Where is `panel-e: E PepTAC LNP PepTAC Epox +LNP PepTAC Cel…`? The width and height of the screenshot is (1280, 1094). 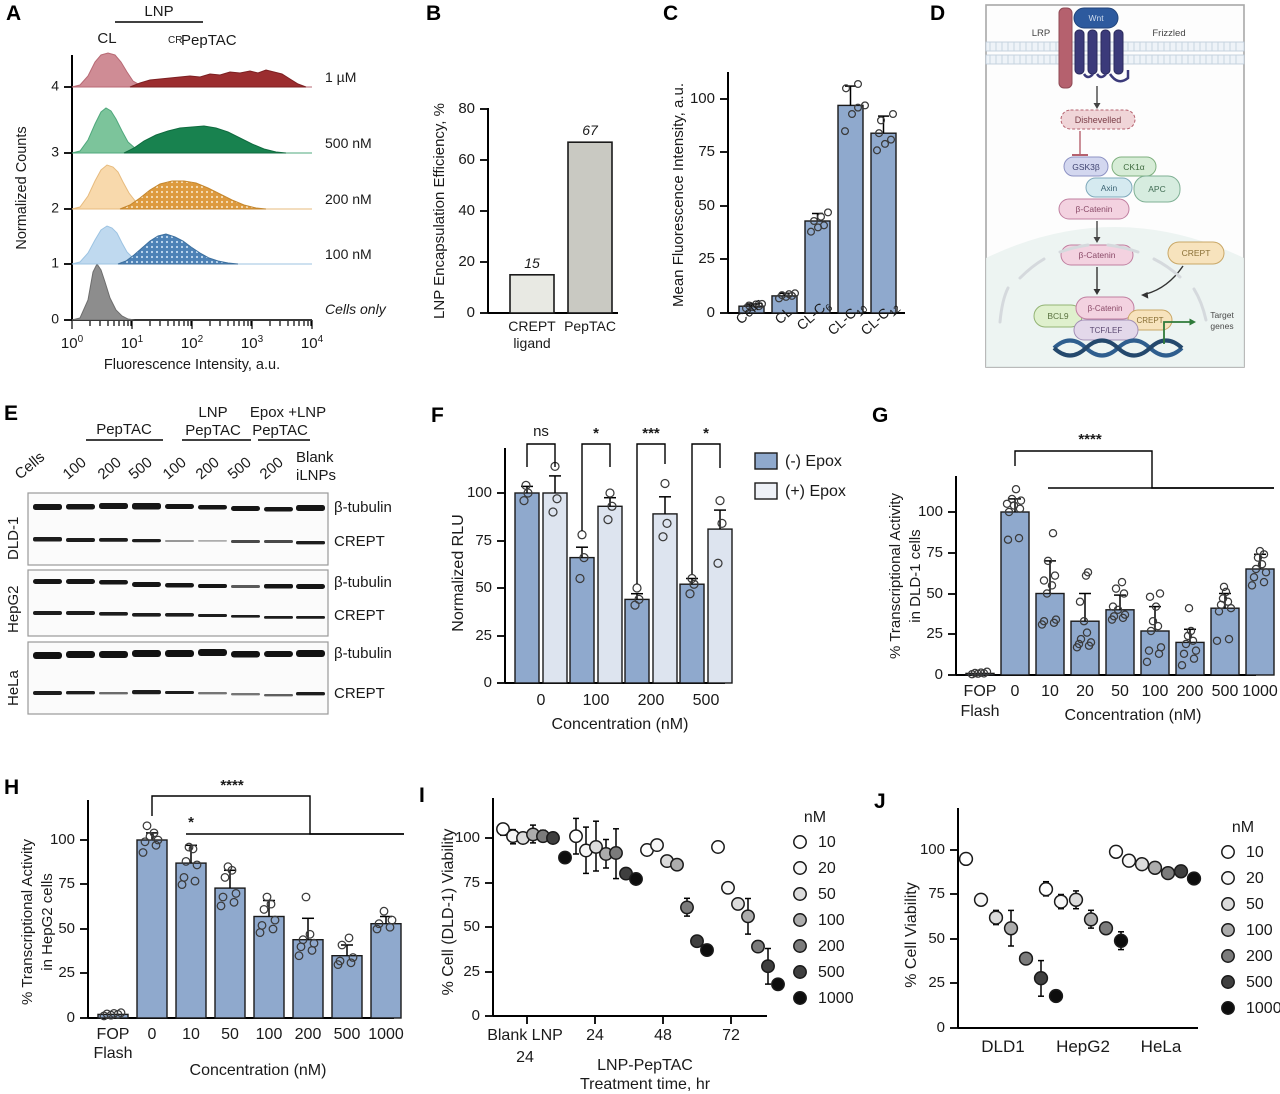 panel-e: E PepTAC LNP PepTAC Epox +LNP PepTAC Cel… is located at coordinates (212, 563).